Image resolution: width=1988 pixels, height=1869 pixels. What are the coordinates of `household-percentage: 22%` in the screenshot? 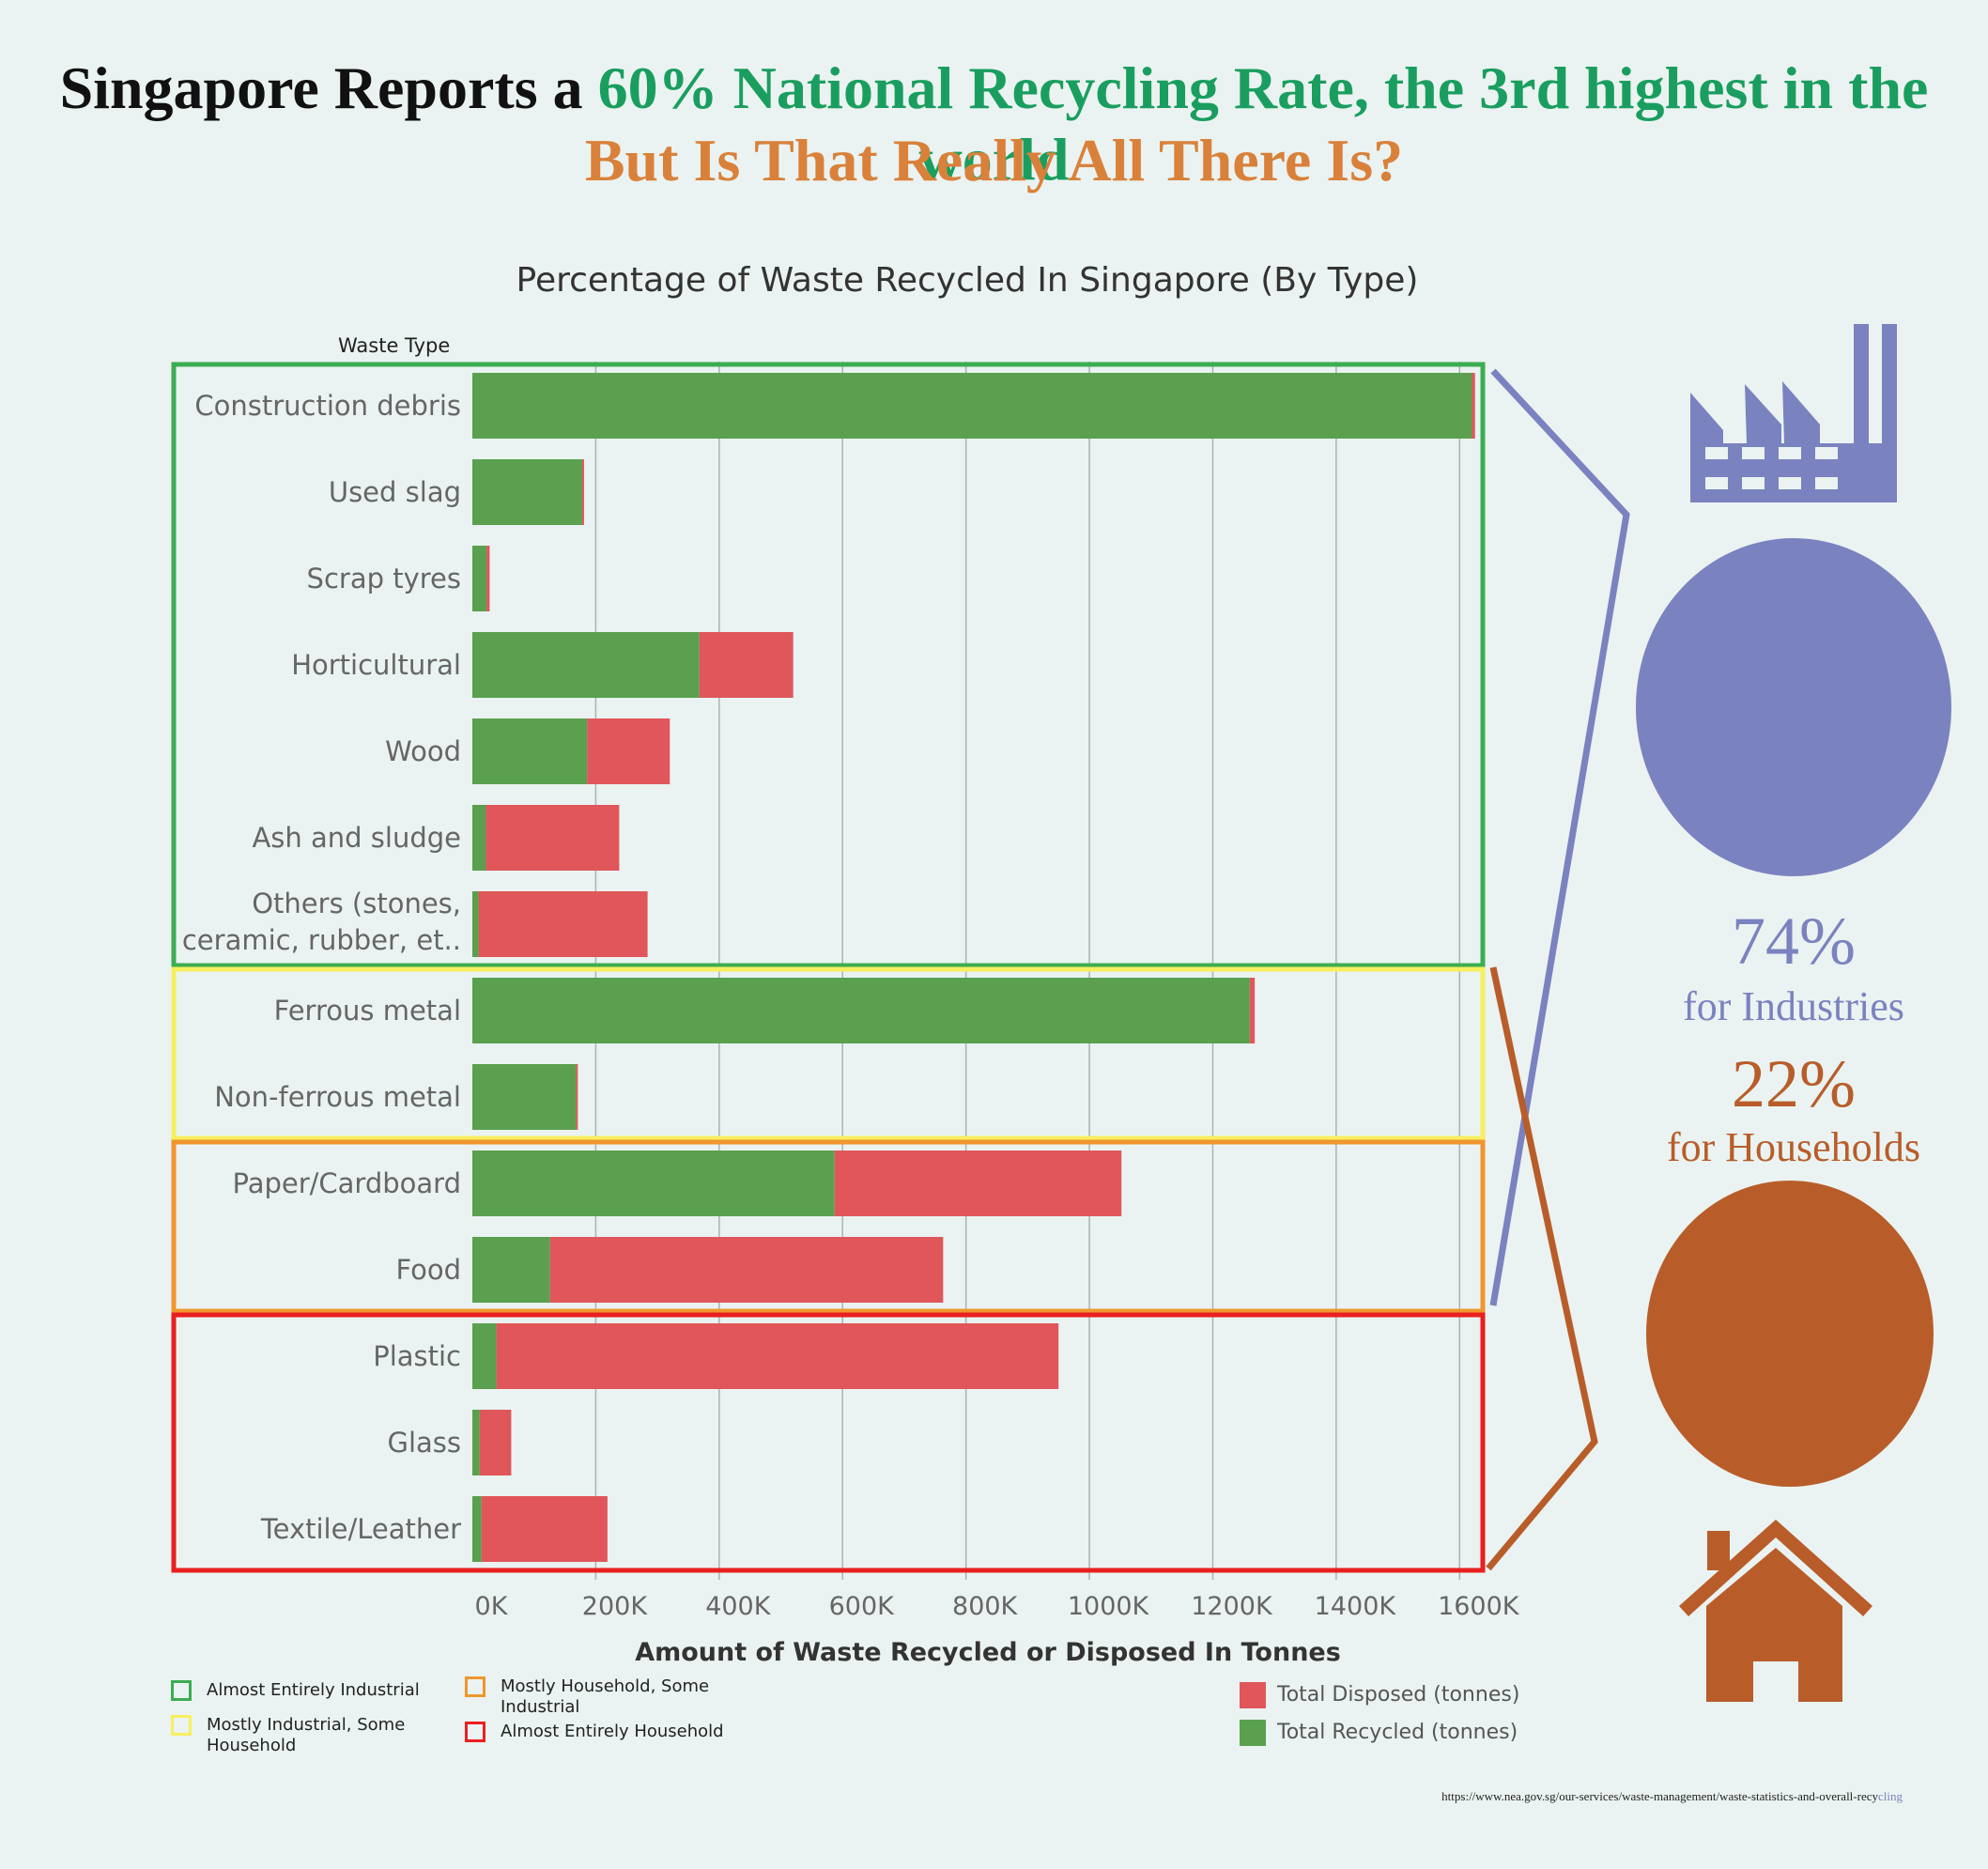 It's located at (1794, 1083).